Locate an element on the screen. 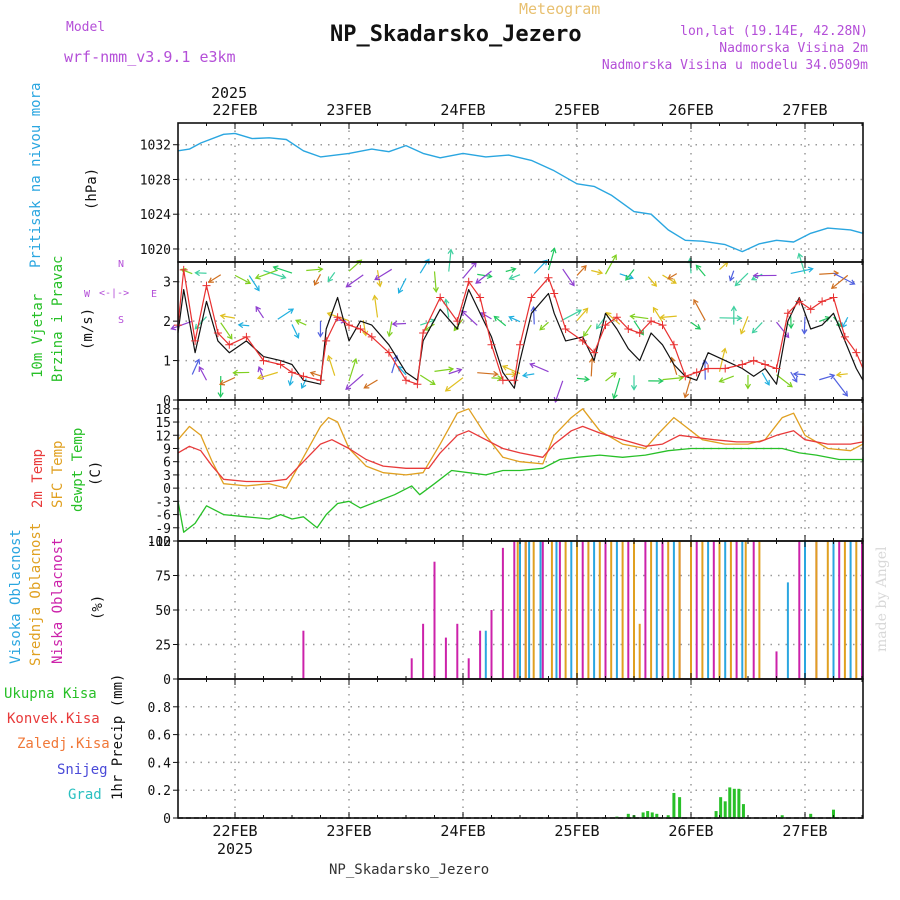  y-tick-label: 1024 is located at coordinates (155, 215).